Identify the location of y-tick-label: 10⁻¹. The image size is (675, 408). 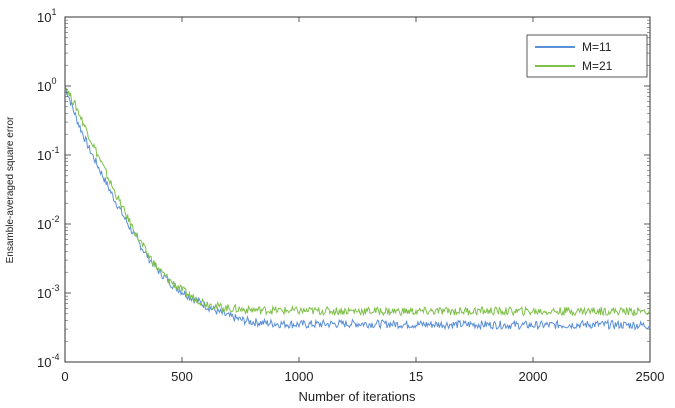
(48, 154).